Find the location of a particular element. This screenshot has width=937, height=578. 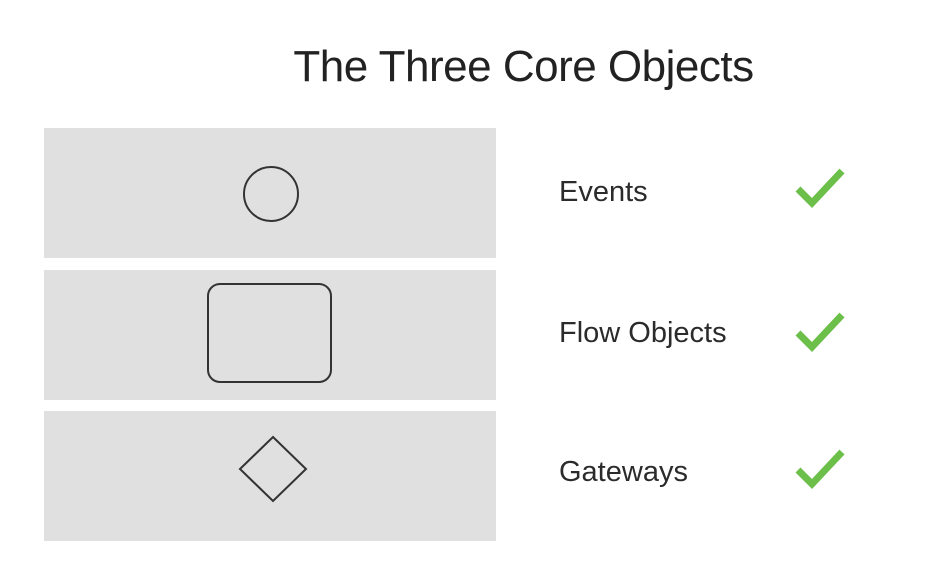

flow-objects-label: Flow Objects is located at coordinates (643, 333).